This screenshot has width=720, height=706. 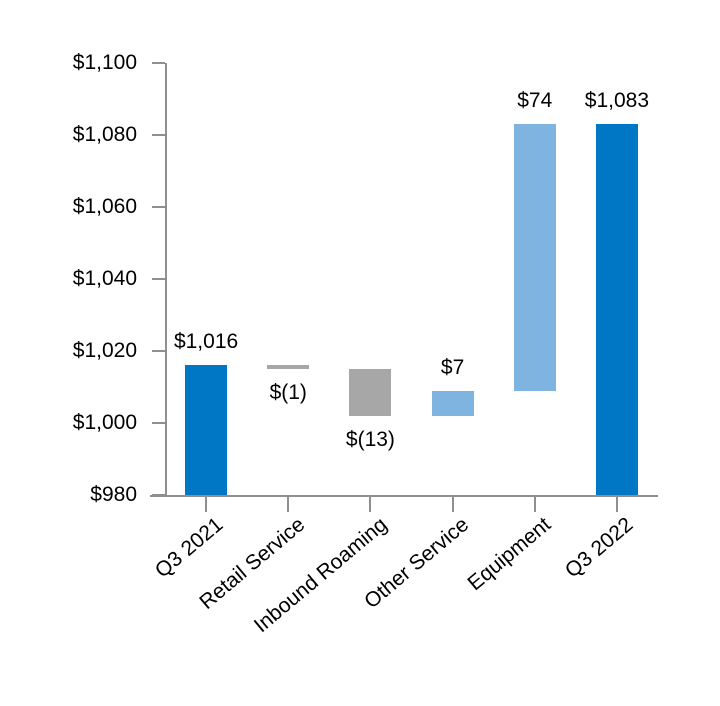 I want to click on y-axis-tick-label: $980, so click(x=113, y=494).